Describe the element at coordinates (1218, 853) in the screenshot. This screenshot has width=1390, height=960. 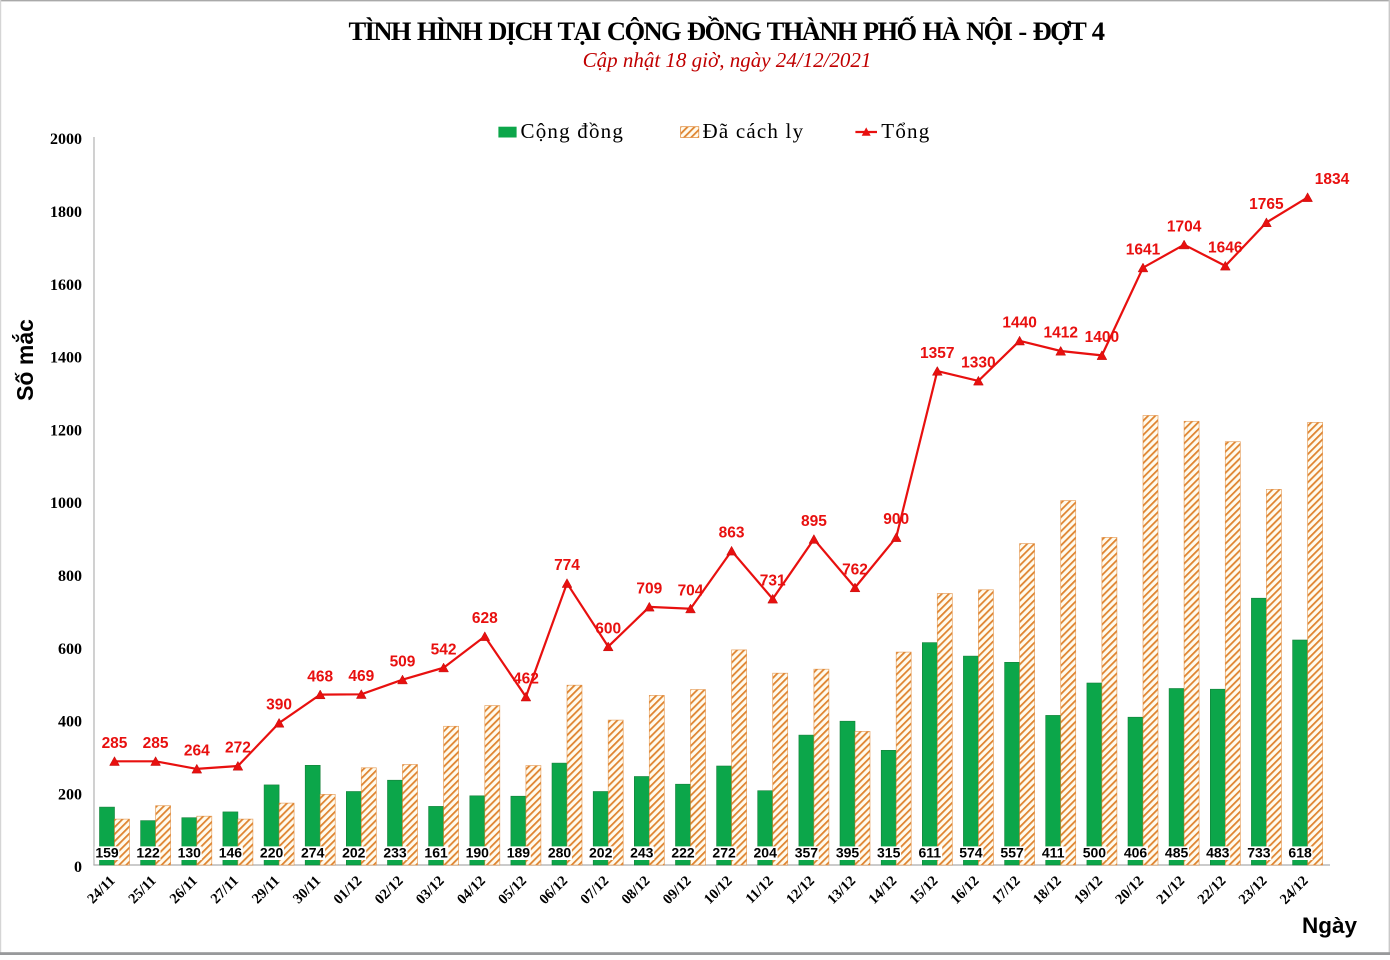
I see `svg-text: 483` at that location.